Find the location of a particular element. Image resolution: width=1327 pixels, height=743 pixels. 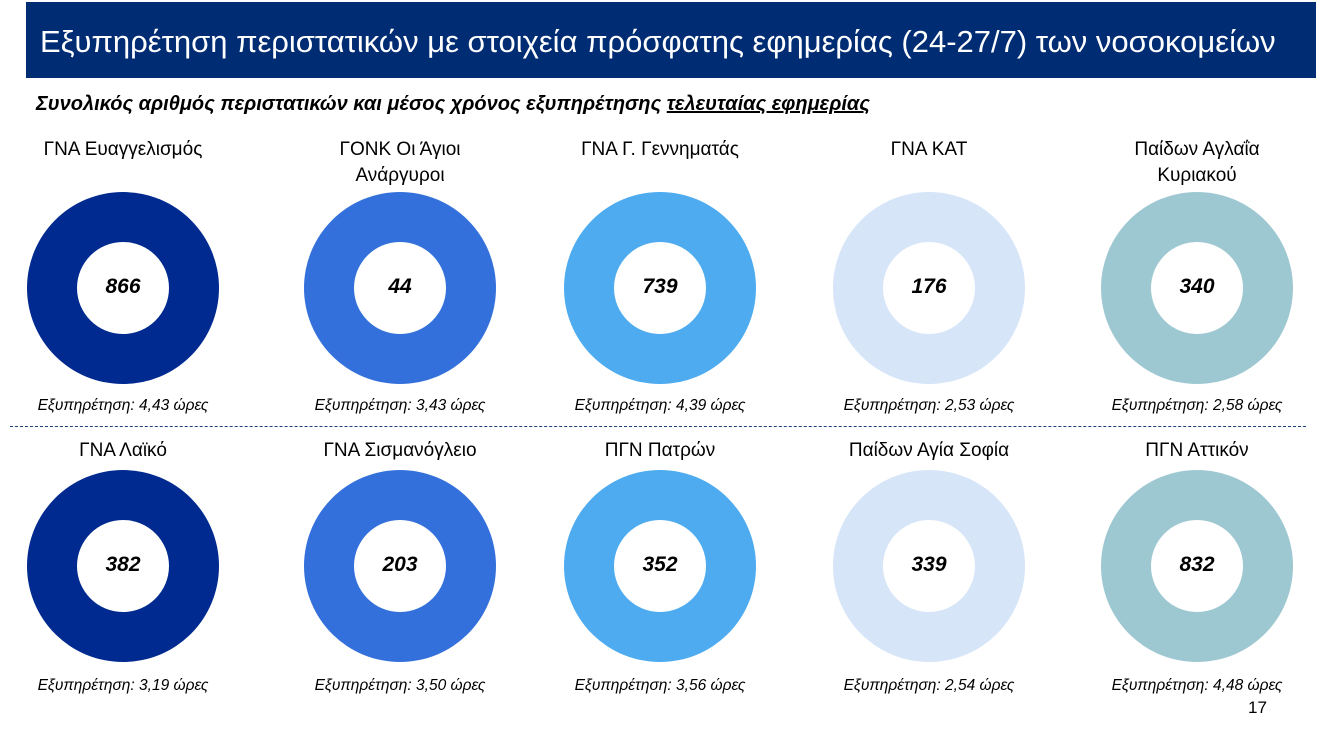

case-count-label: 203 is located at coordinates (400, 564).